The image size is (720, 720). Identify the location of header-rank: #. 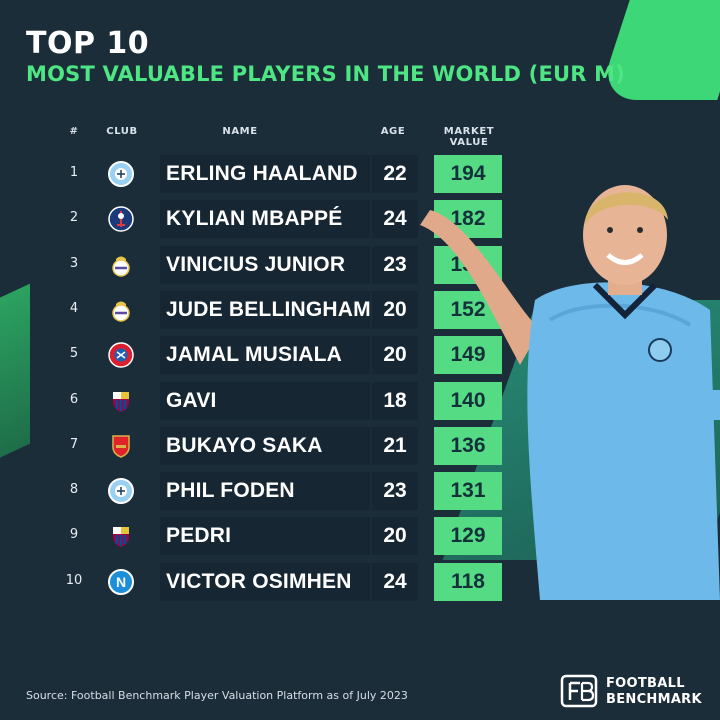
(74, 131).